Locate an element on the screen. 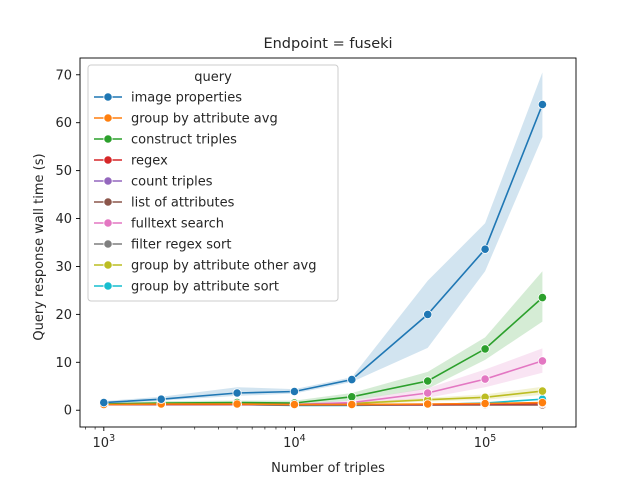 The width and height of the screenshot is (640, 480). y-axis-label: Query response wall time (s) is located at coordinates (39, 246).